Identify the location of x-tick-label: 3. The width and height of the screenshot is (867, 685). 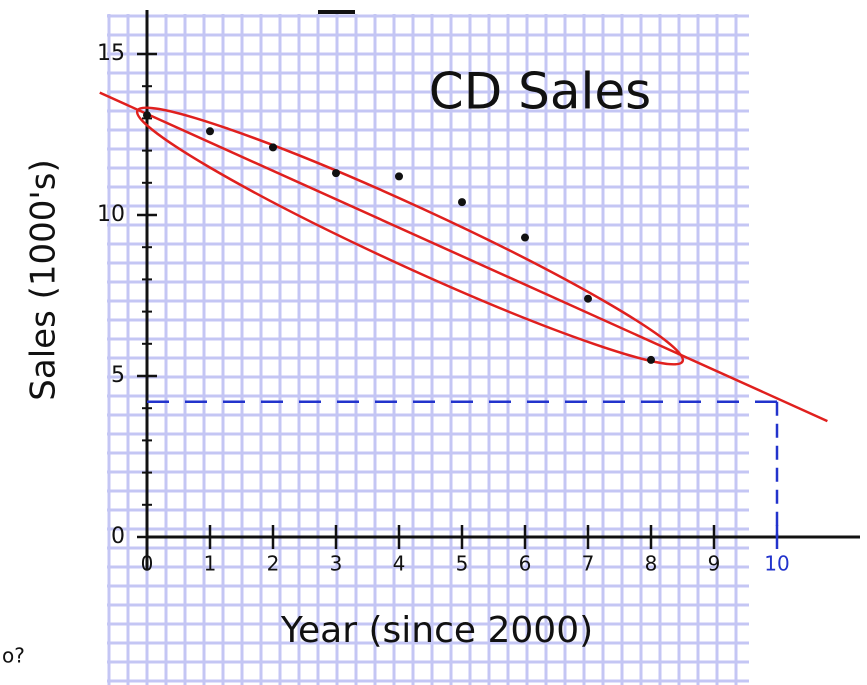
(336, 564).